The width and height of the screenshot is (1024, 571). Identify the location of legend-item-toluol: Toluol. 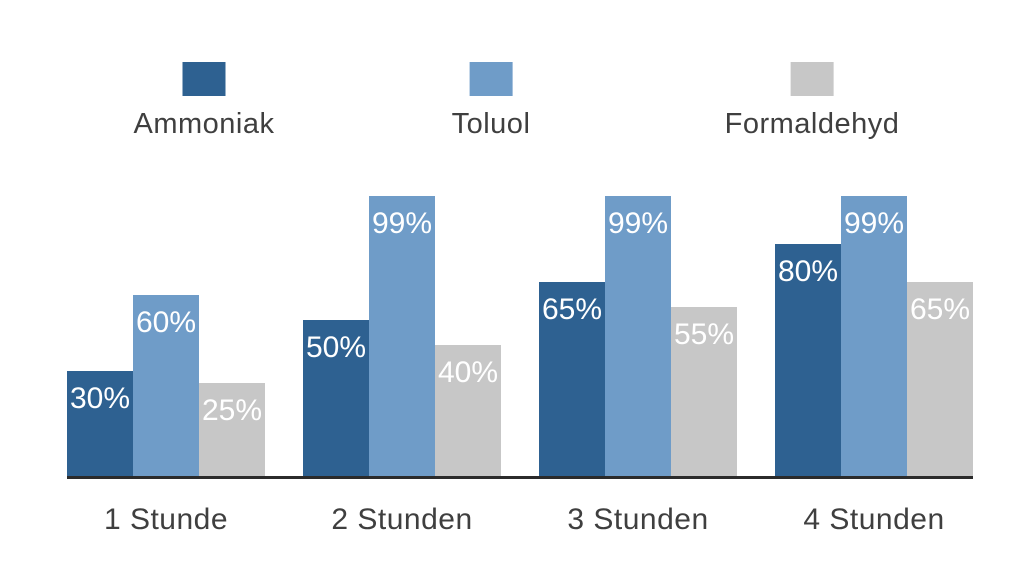
(491, 101).